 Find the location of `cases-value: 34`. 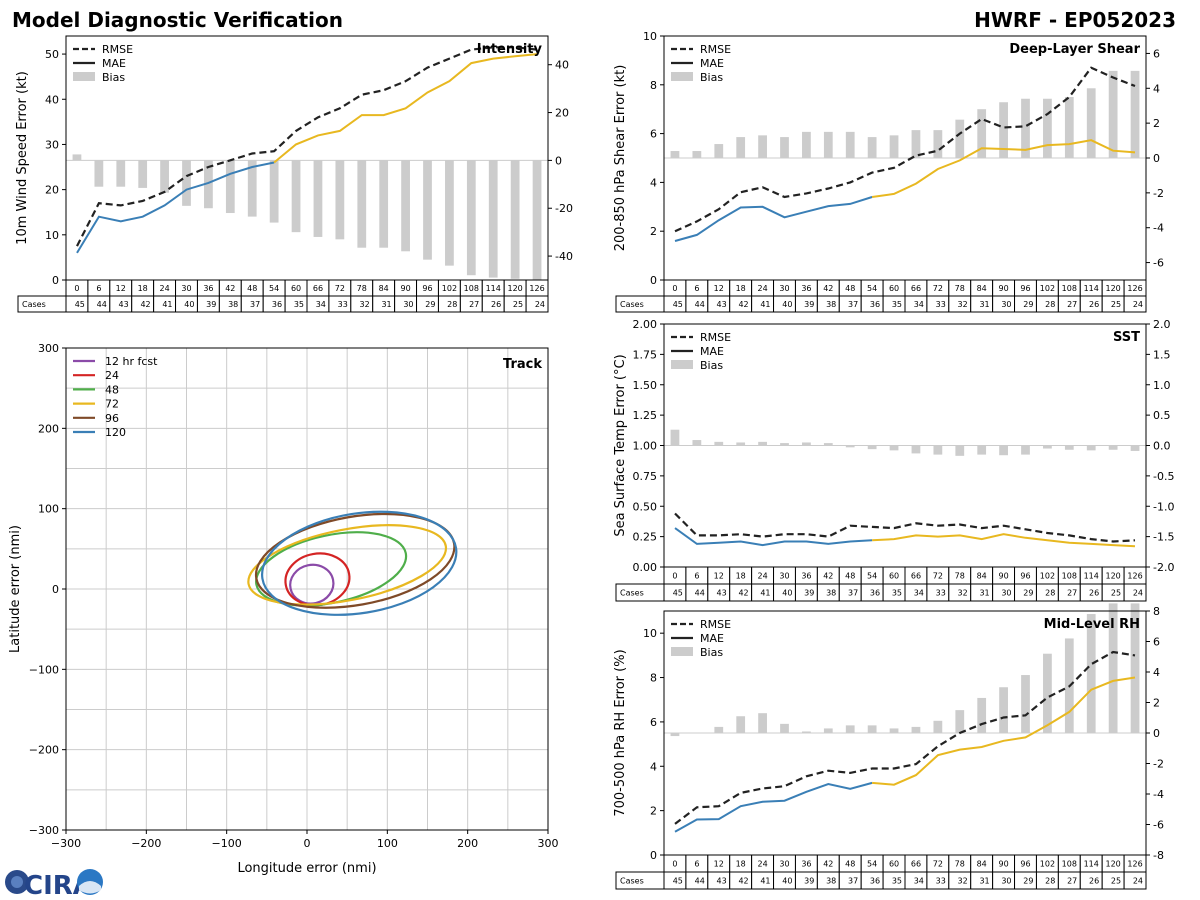

cases-value: 34 is located at coordinates (321, 304).